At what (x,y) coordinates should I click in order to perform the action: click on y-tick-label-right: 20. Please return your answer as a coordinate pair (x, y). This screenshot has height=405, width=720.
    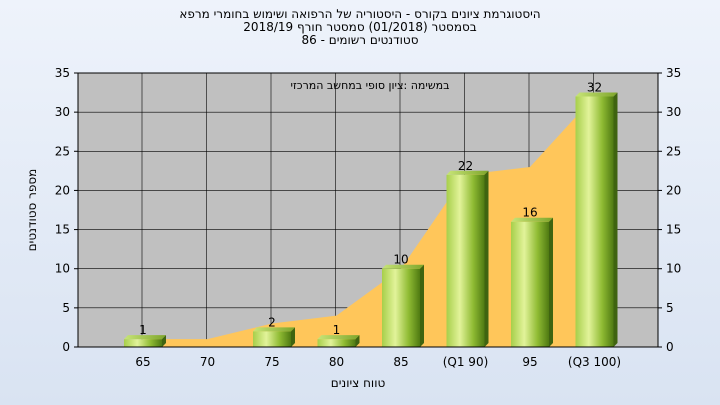
    Looking at the image, I should click on (673, 190).